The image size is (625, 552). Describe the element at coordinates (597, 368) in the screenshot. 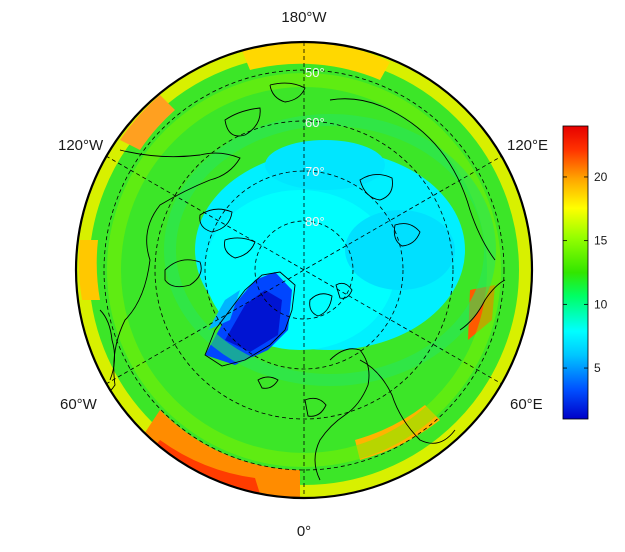

I see `colorbar-tick-label: 5` at that location.